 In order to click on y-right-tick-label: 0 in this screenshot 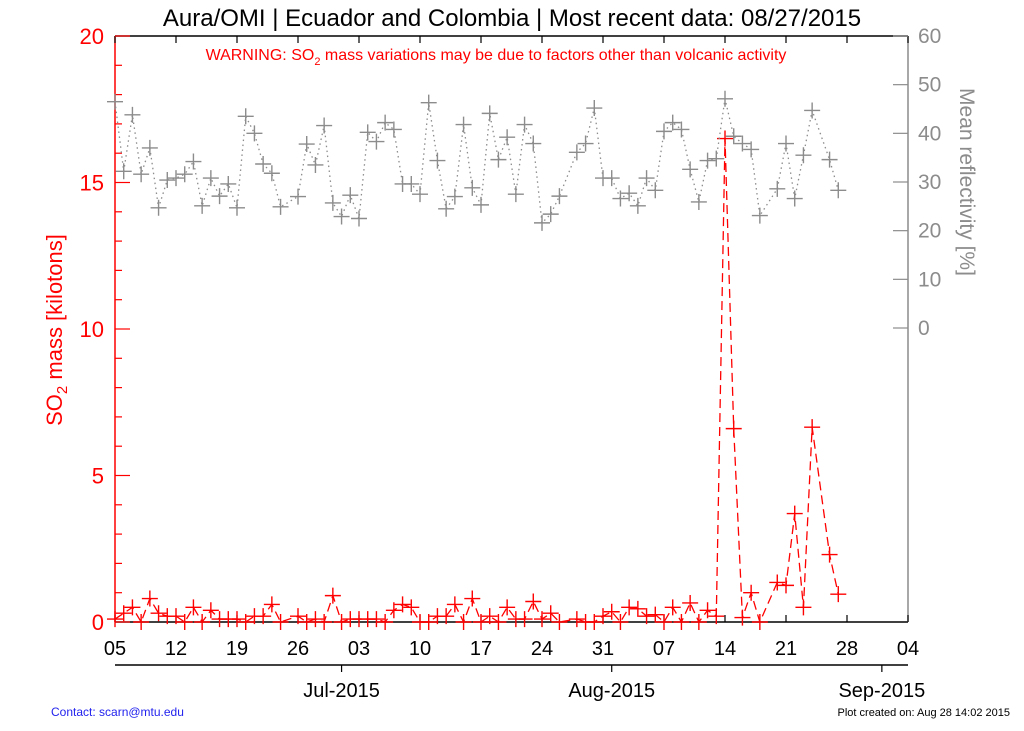, I will do `click(924, 328)`.